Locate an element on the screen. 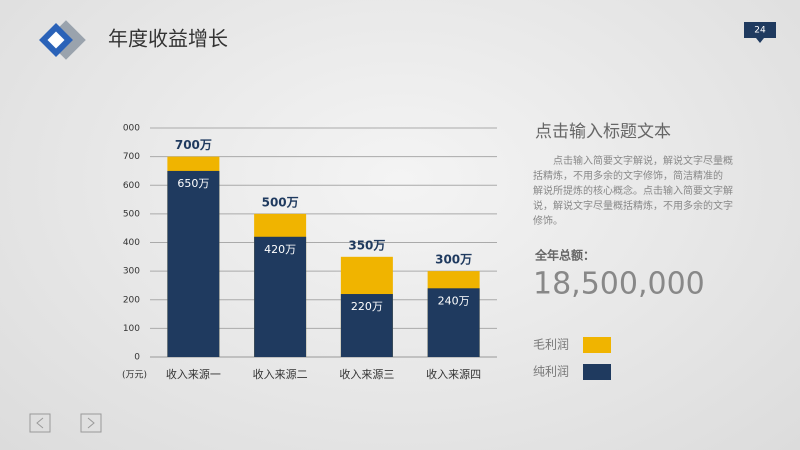 Image resolution: width=800 pixels, height=450 pixels. y-tick-label: 500 is located at coordinates (131, 214).